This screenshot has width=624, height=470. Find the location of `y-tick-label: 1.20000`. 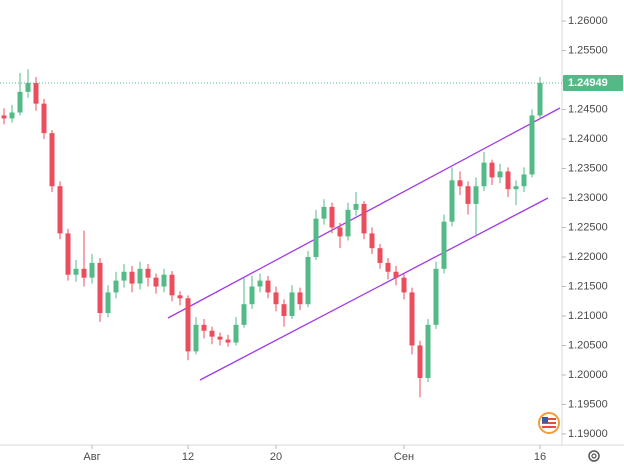

y-tick-label: 1.20000 is located at coordinates (588, 375).